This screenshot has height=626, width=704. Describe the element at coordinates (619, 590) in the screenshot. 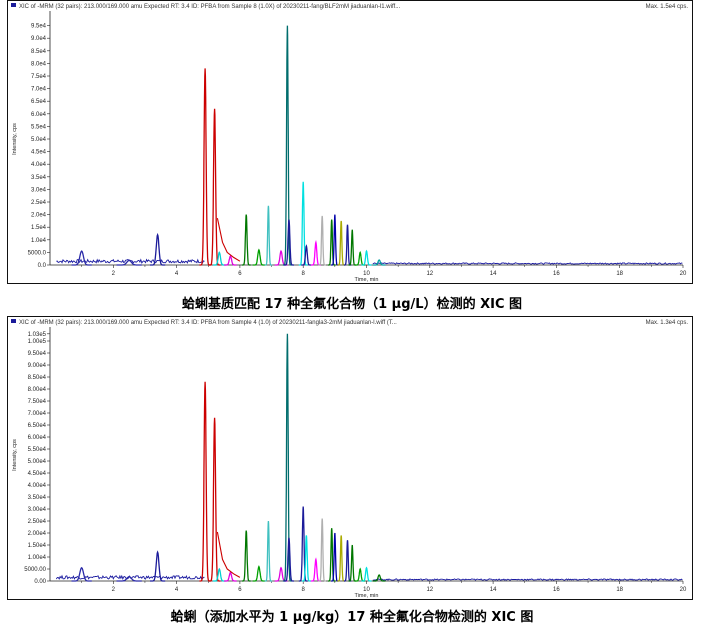

I see `x-tick-label: 18` at that location.